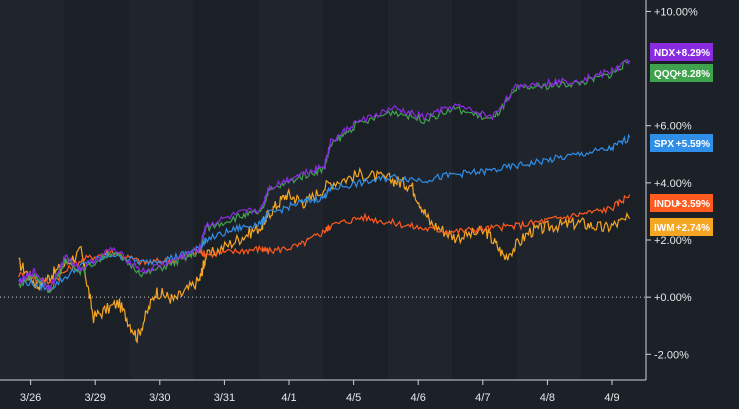  I want to click on x-tick-label: 3/29, so click(94, 398).